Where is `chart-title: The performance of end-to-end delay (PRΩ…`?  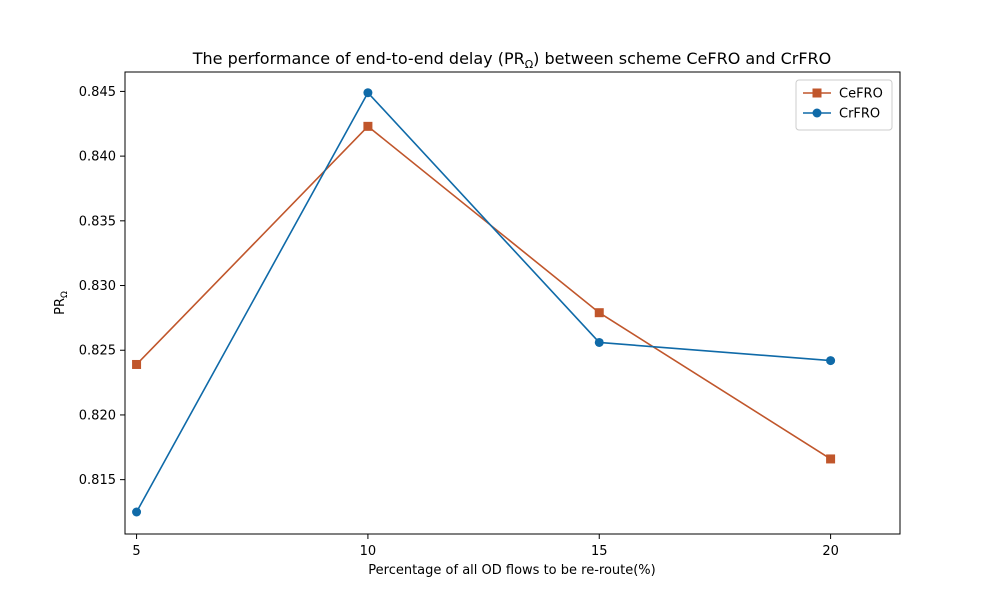 chart-title: The performance of end-to-end delay (PRΩ… is located at coordinates (512, 60).